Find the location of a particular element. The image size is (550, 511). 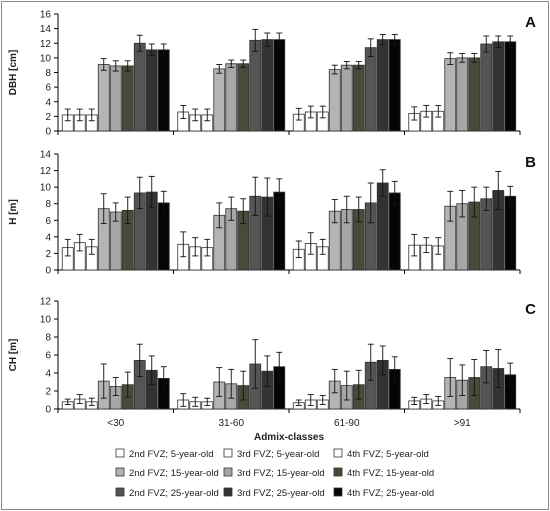

legend-label: 4th FVZ; 15-year-old is located at coordinates (390, 473).